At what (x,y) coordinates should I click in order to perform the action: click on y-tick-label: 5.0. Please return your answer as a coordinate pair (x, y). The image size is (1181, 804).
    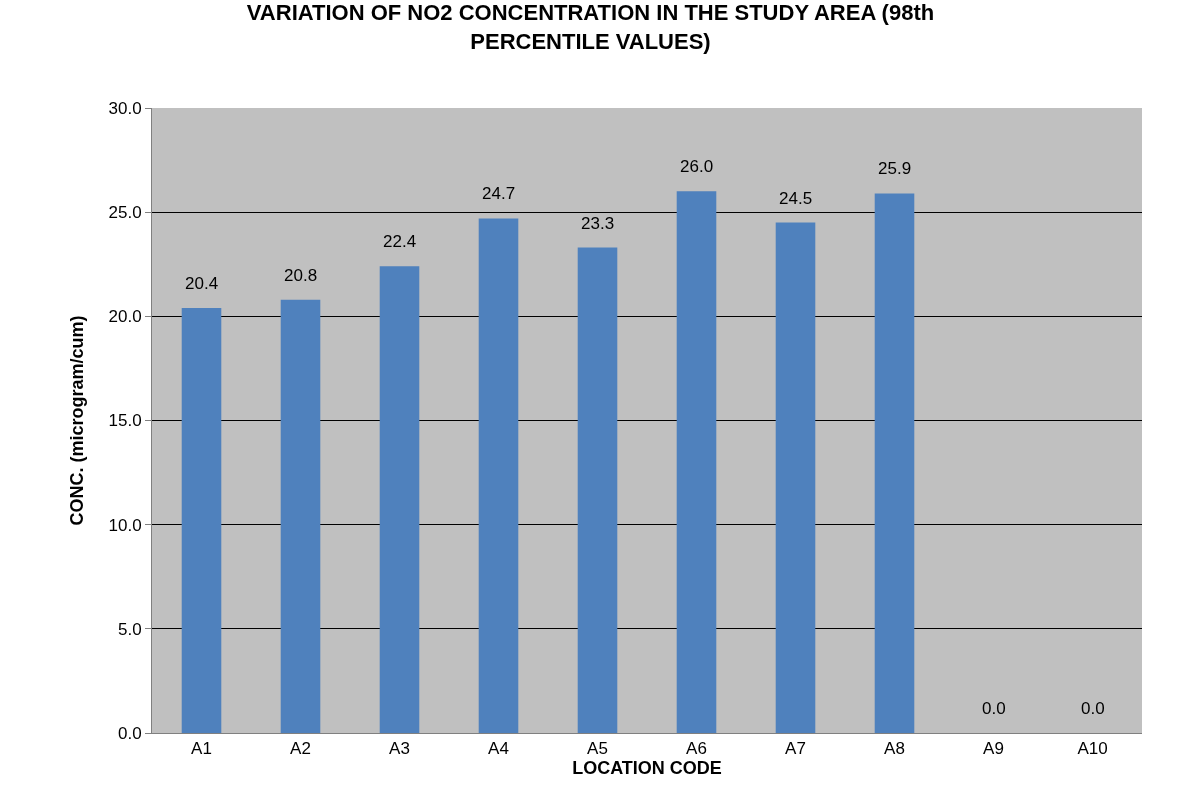
    Looking at the image, I should click on (129, 629).